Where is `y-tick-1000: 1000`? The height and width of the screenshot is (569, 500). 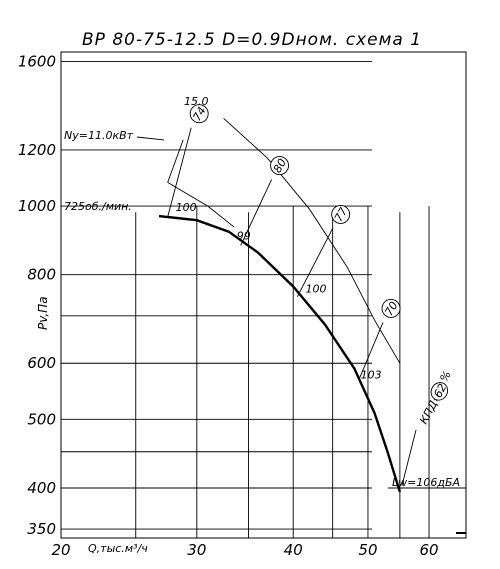
y-tick-1000: 1000 is located at coordinates (37, 206).